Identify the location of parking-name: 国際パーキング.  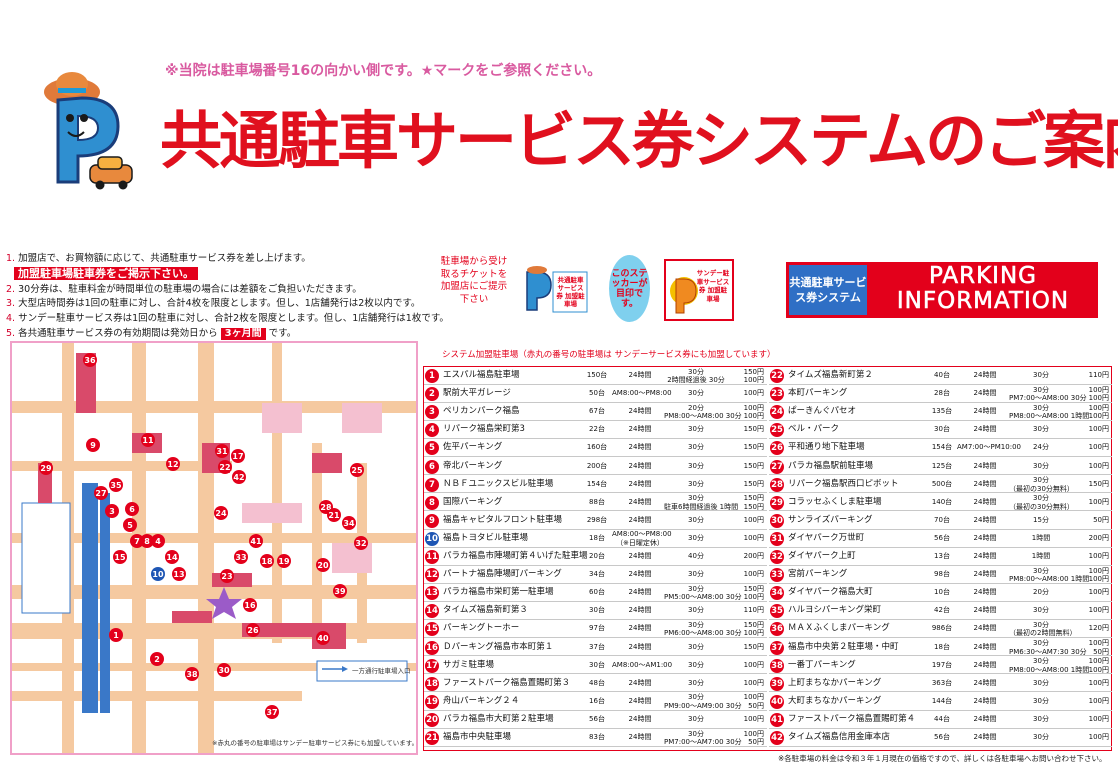
(473, 501).